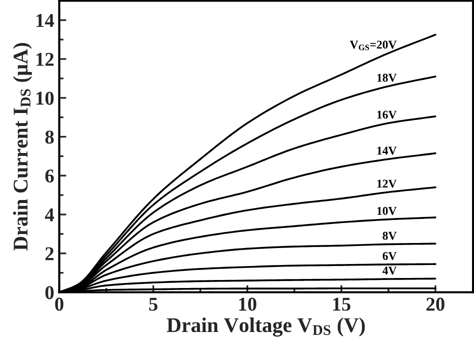 Image resolution: width=474 pixels, height=350 pixels. I want to click on x-tick-label: 10, so click(247, 304).